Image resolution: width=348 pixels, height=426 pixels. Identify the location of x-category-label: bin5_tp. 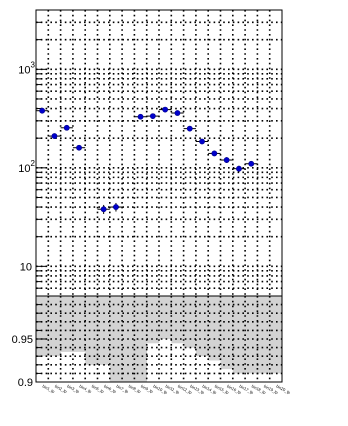
(98, 388).